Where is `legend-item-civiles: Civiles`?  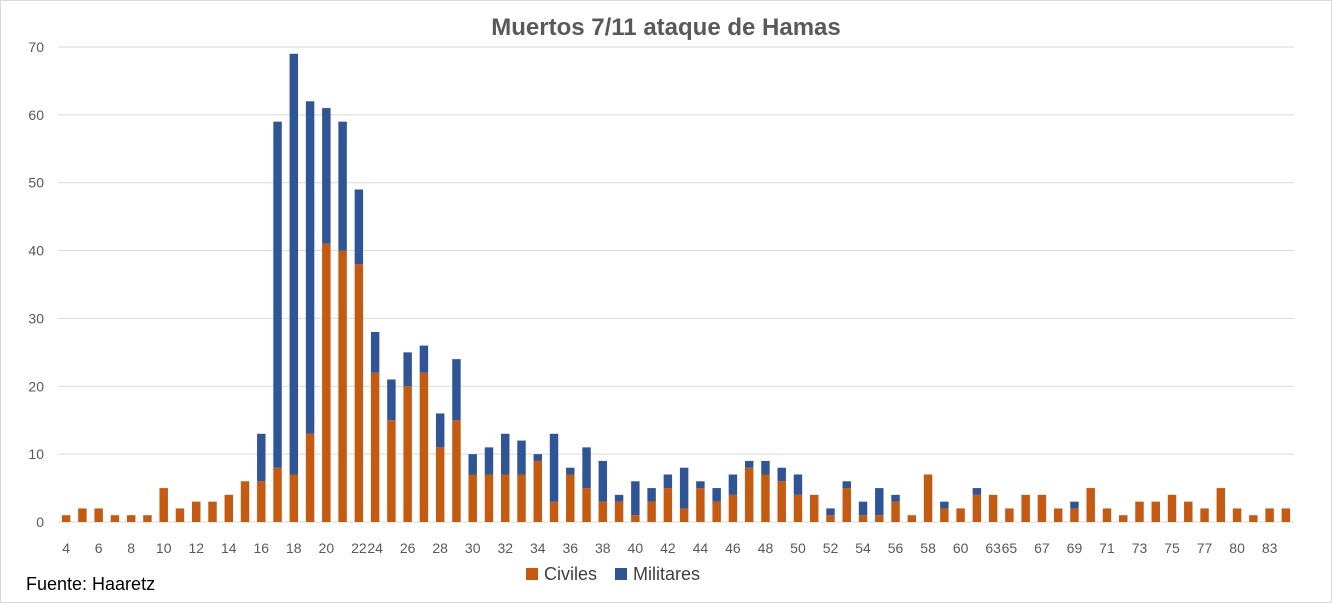
legend-item-civiles: Civiles is located at coordinates (561, 574).